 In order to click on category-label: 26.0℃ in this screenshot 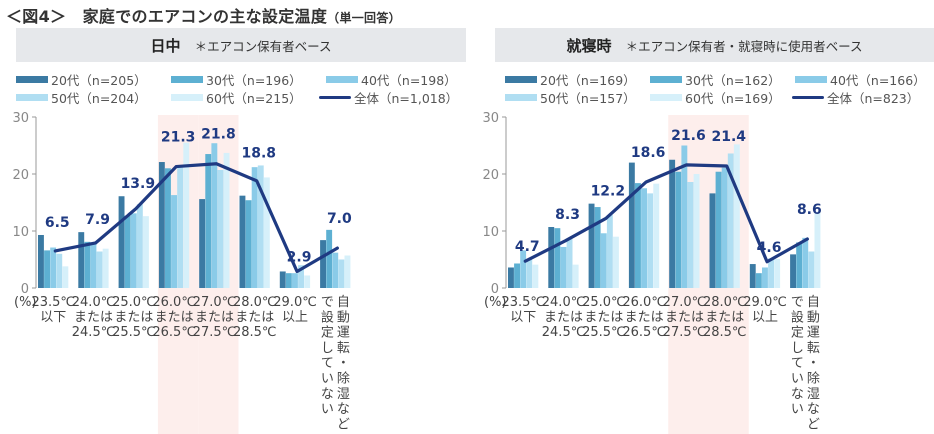, I will do `click(644, 302)`.